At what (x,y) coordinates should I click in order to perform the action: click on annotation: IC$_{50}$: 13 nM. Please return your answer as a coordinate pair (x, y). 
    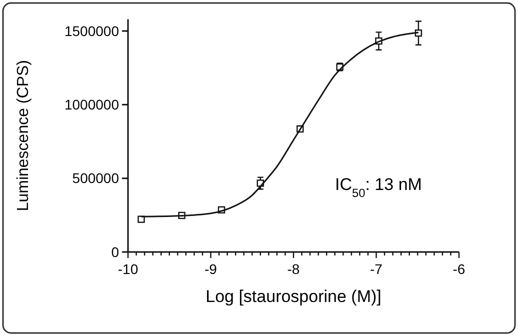
    Looking at the image, I should click on (378, 187).